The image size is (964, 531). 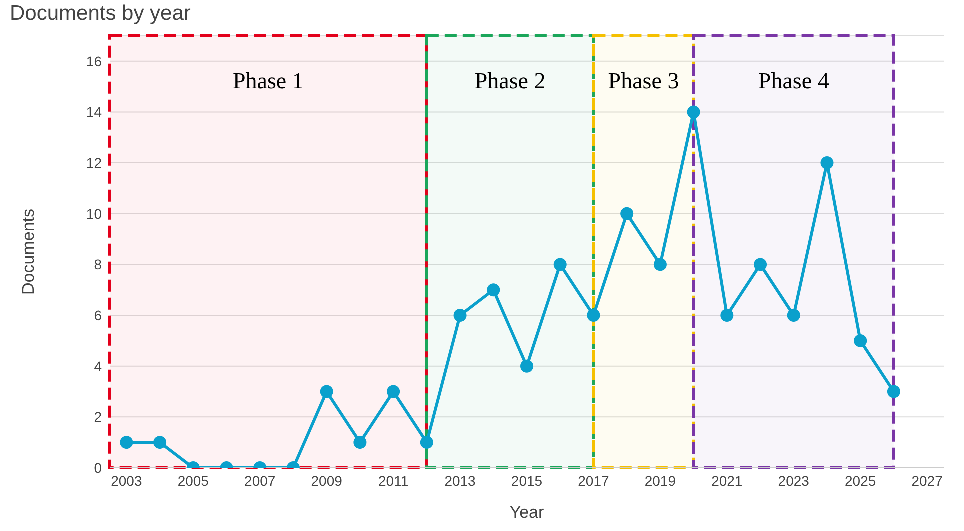 I want to click on y-axis-title: Documents, so click(x=28, y=252).